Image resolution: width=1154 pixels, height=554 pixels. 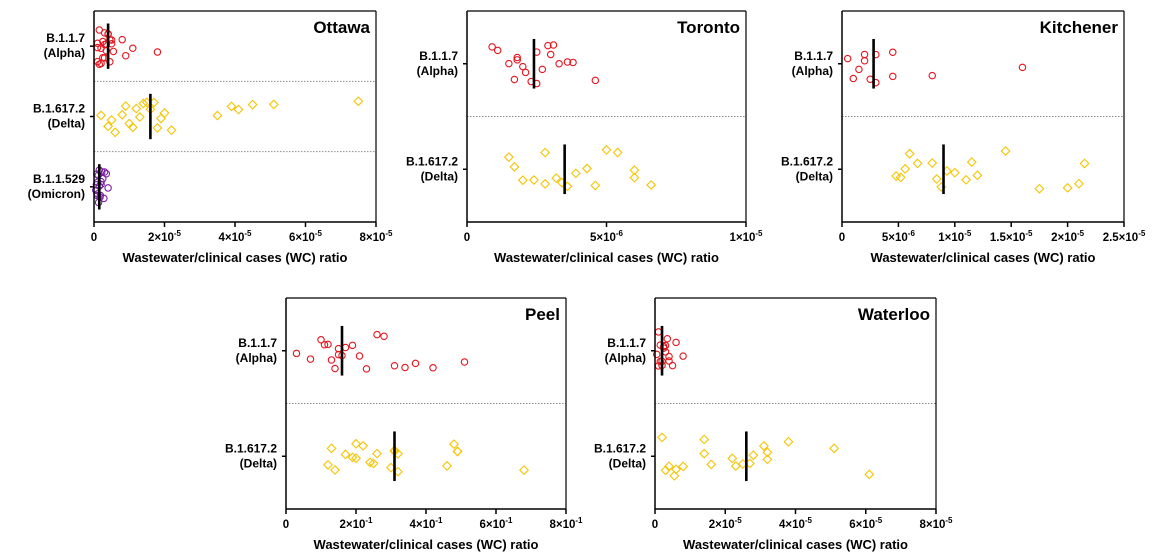 What do you see at coordinates (59, 179) in the screenshot?
I see `group-label-name: B.1.1.529` at bounding box center [59, 179].